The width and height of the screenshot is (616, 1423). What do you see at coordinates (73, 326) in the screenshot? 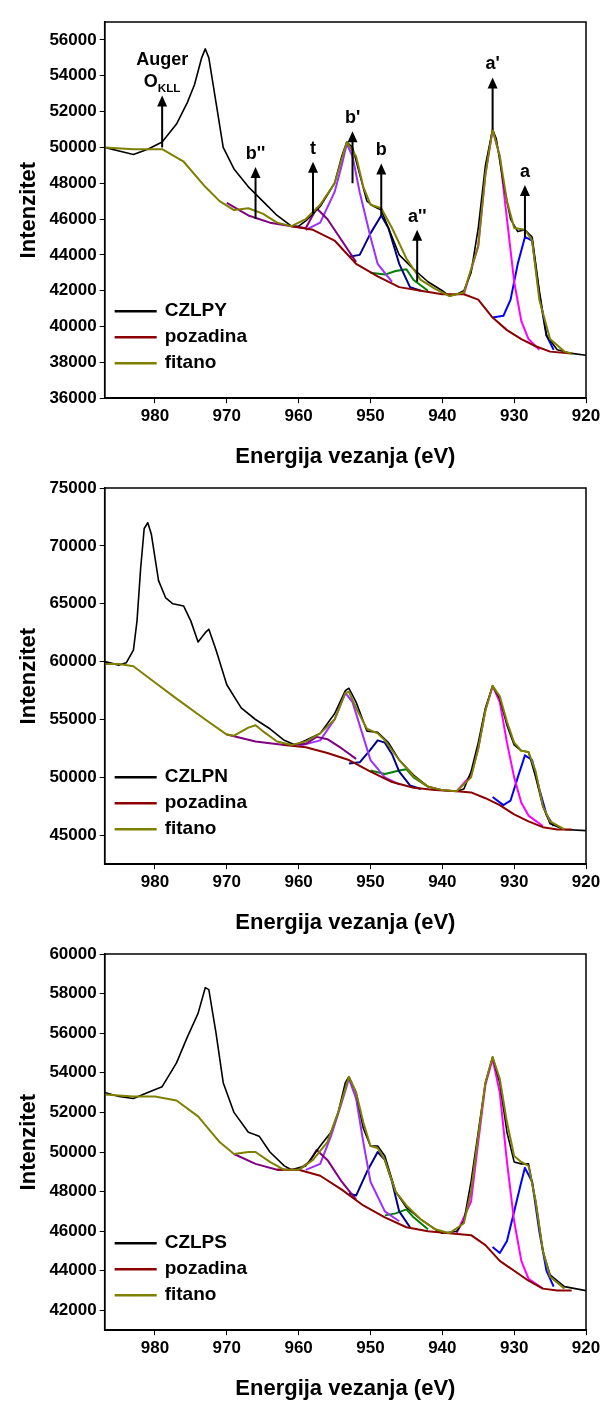
I see `y-tick-label: 40000` at bounding box center [73, 326].